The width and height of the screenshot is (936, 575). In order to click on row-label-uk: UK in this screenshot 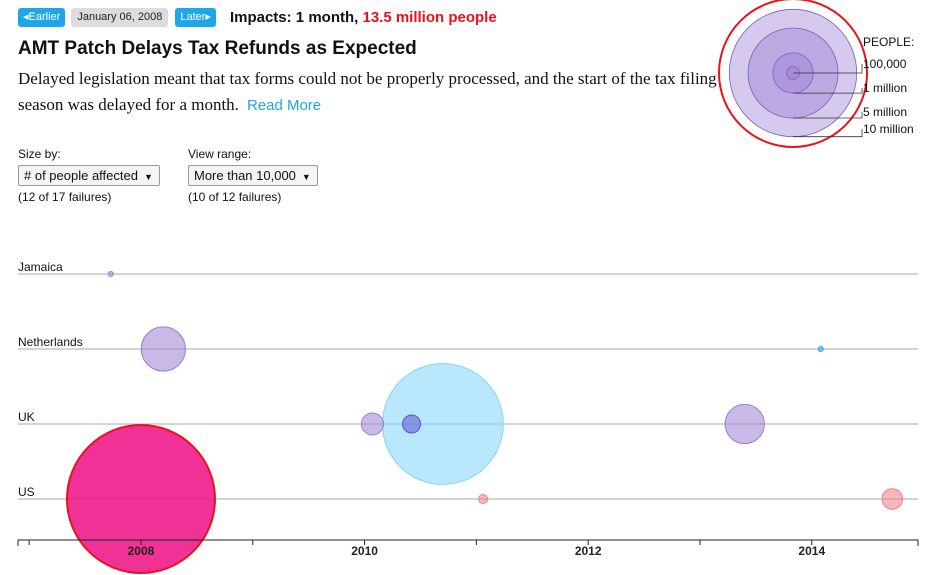, I will do `click(26, 417)`.